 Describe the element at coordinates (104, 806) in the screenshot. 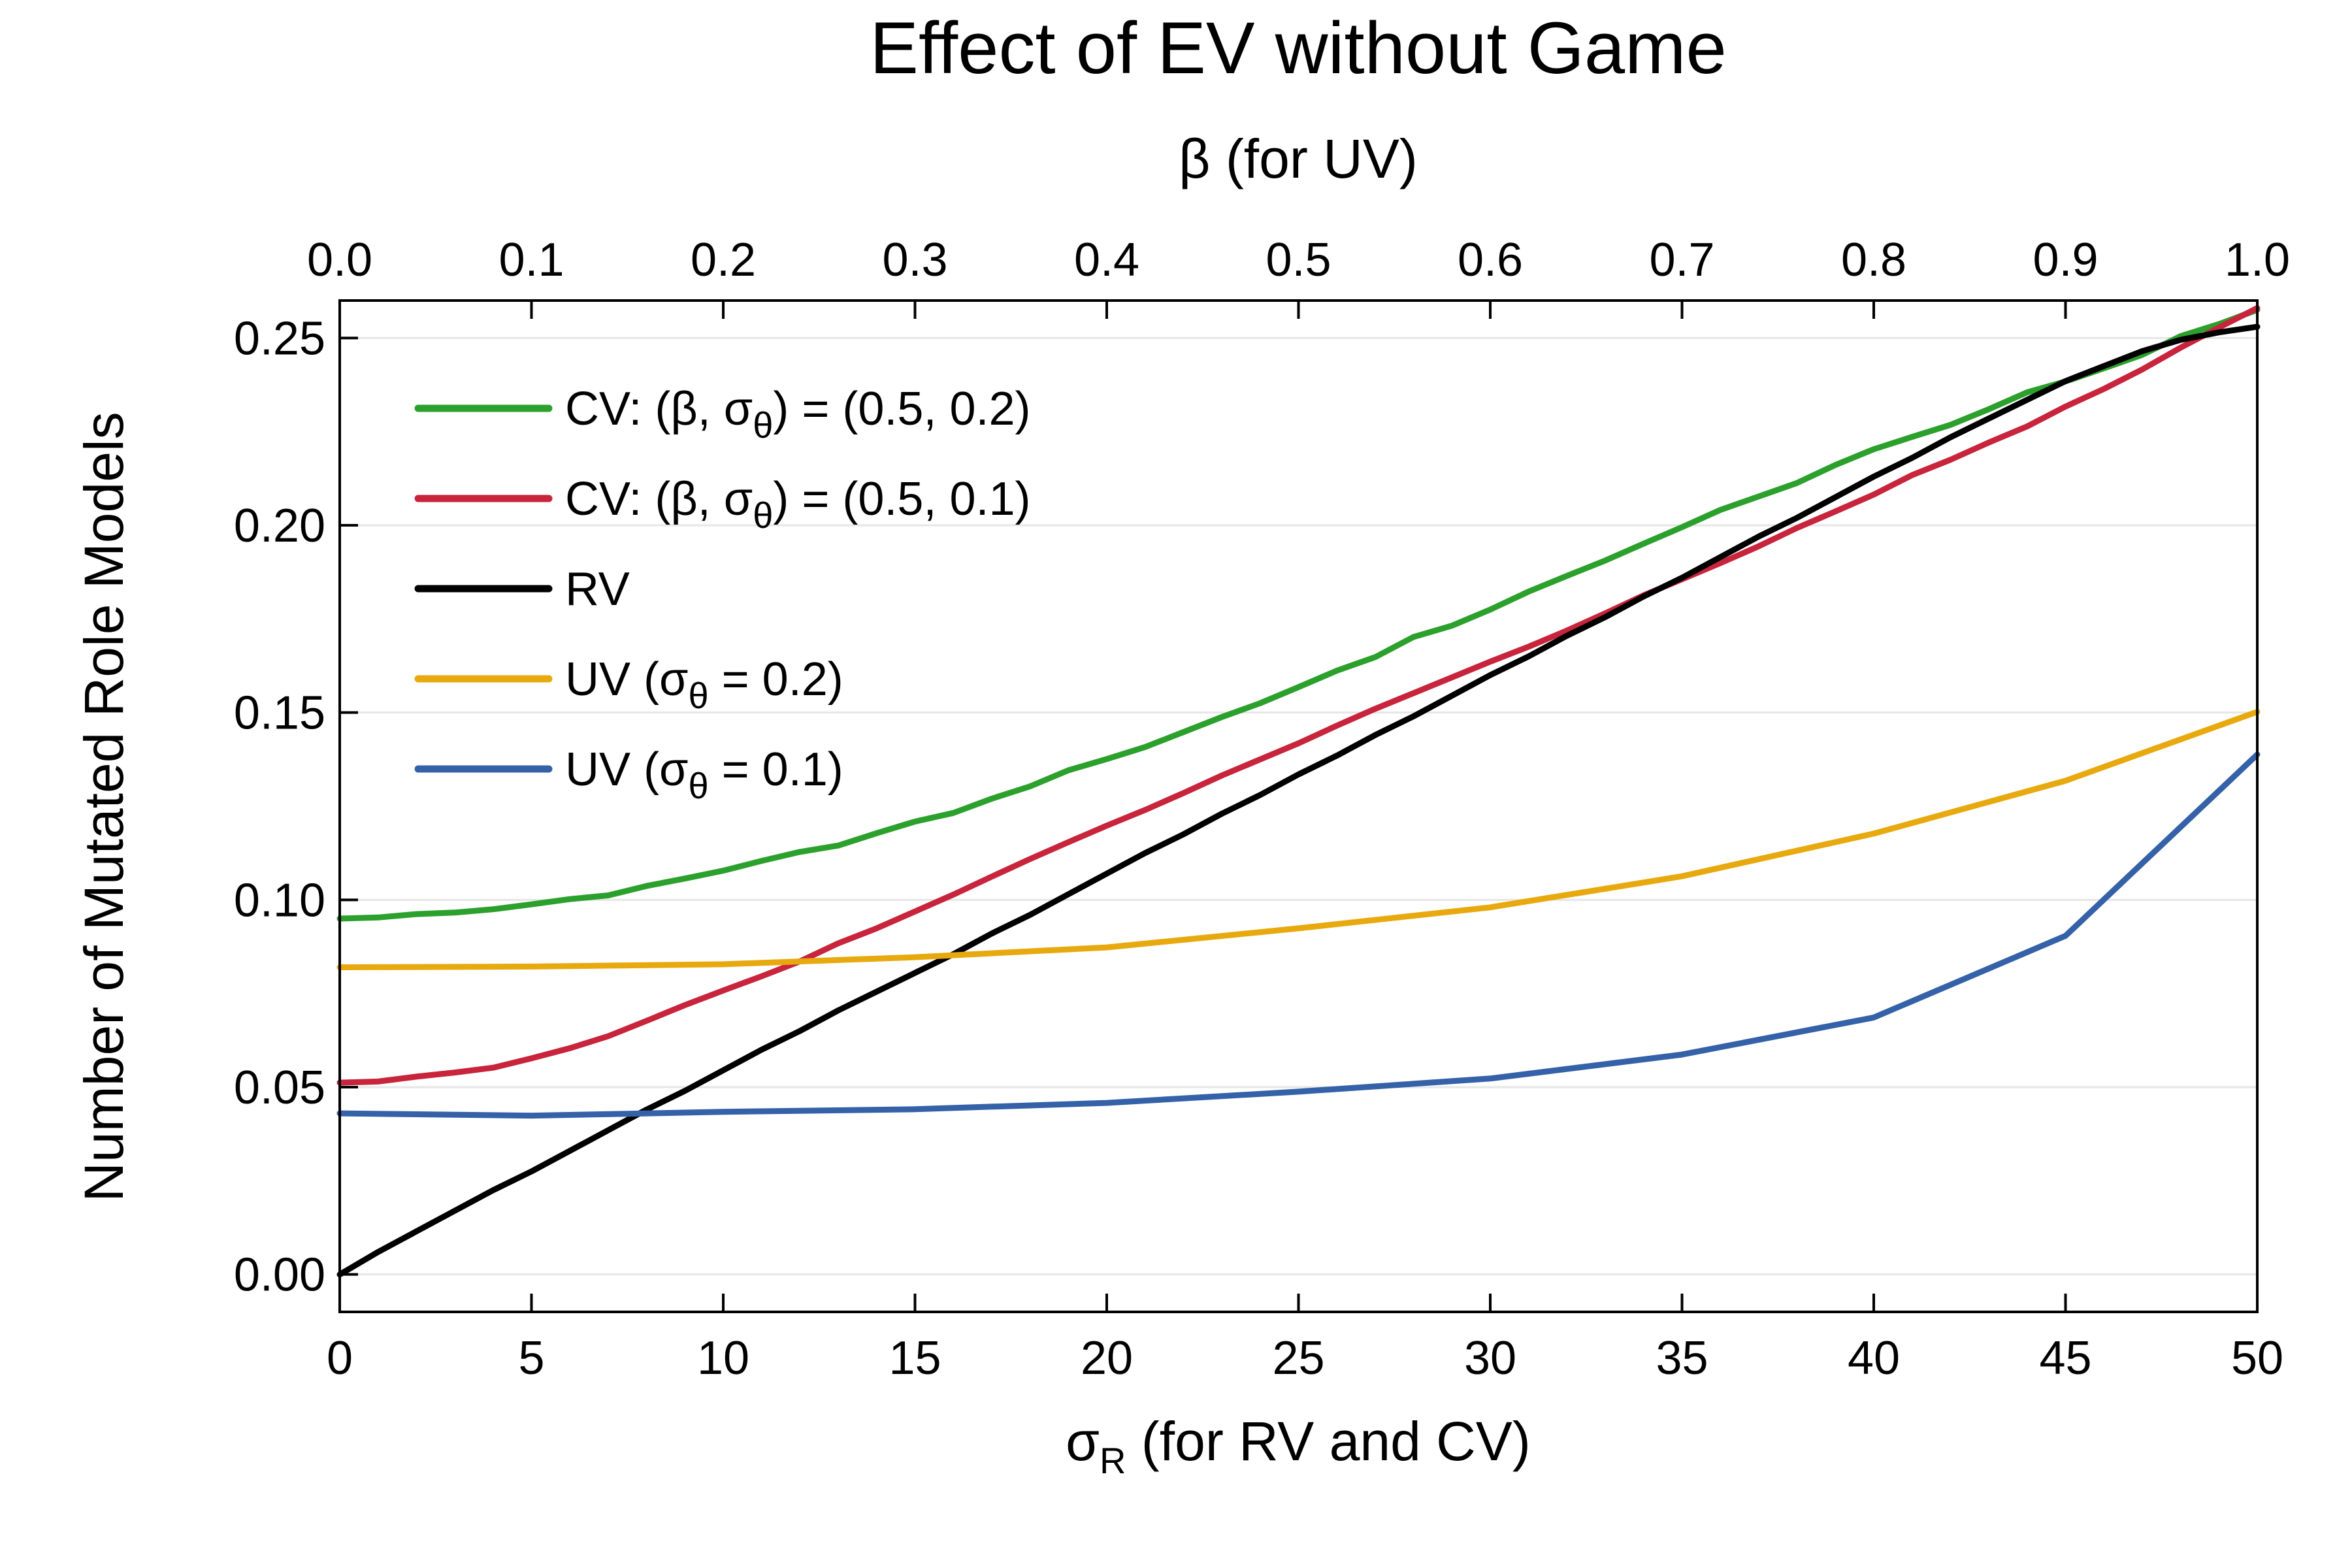

I see `y-axis-label: Number of Mutated Role Models` at that location.